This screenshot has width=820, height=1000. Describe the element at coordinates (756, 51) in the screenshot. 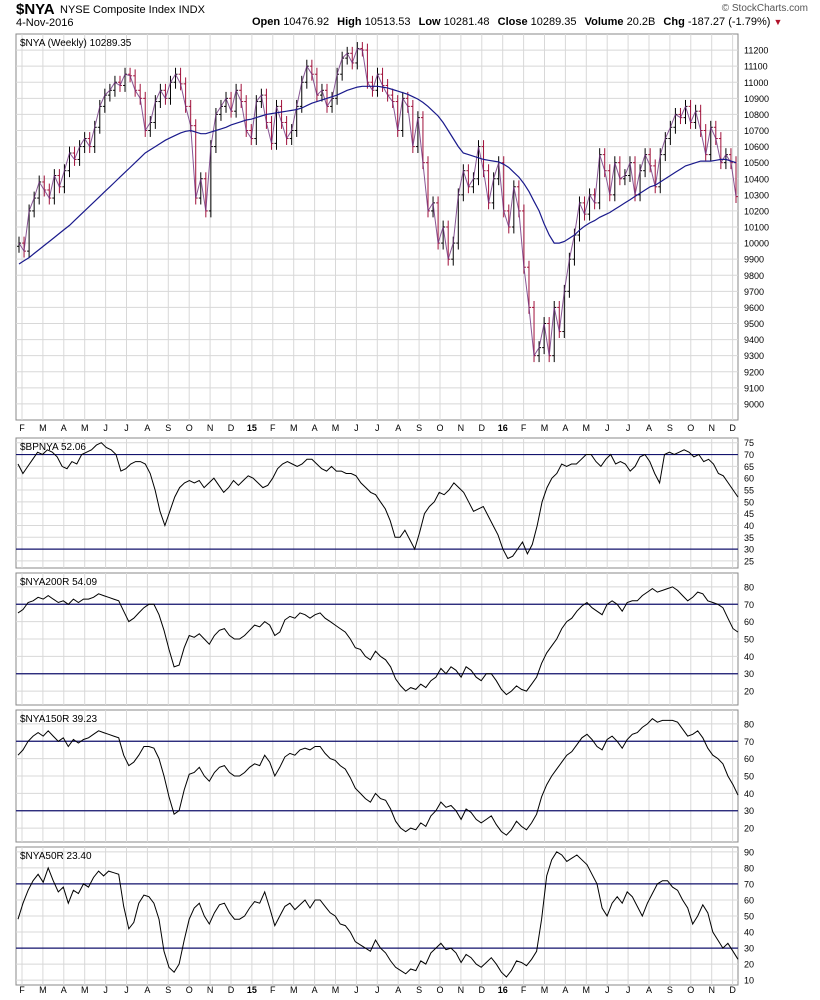

I see `y-tick-label: 11200` at that location.